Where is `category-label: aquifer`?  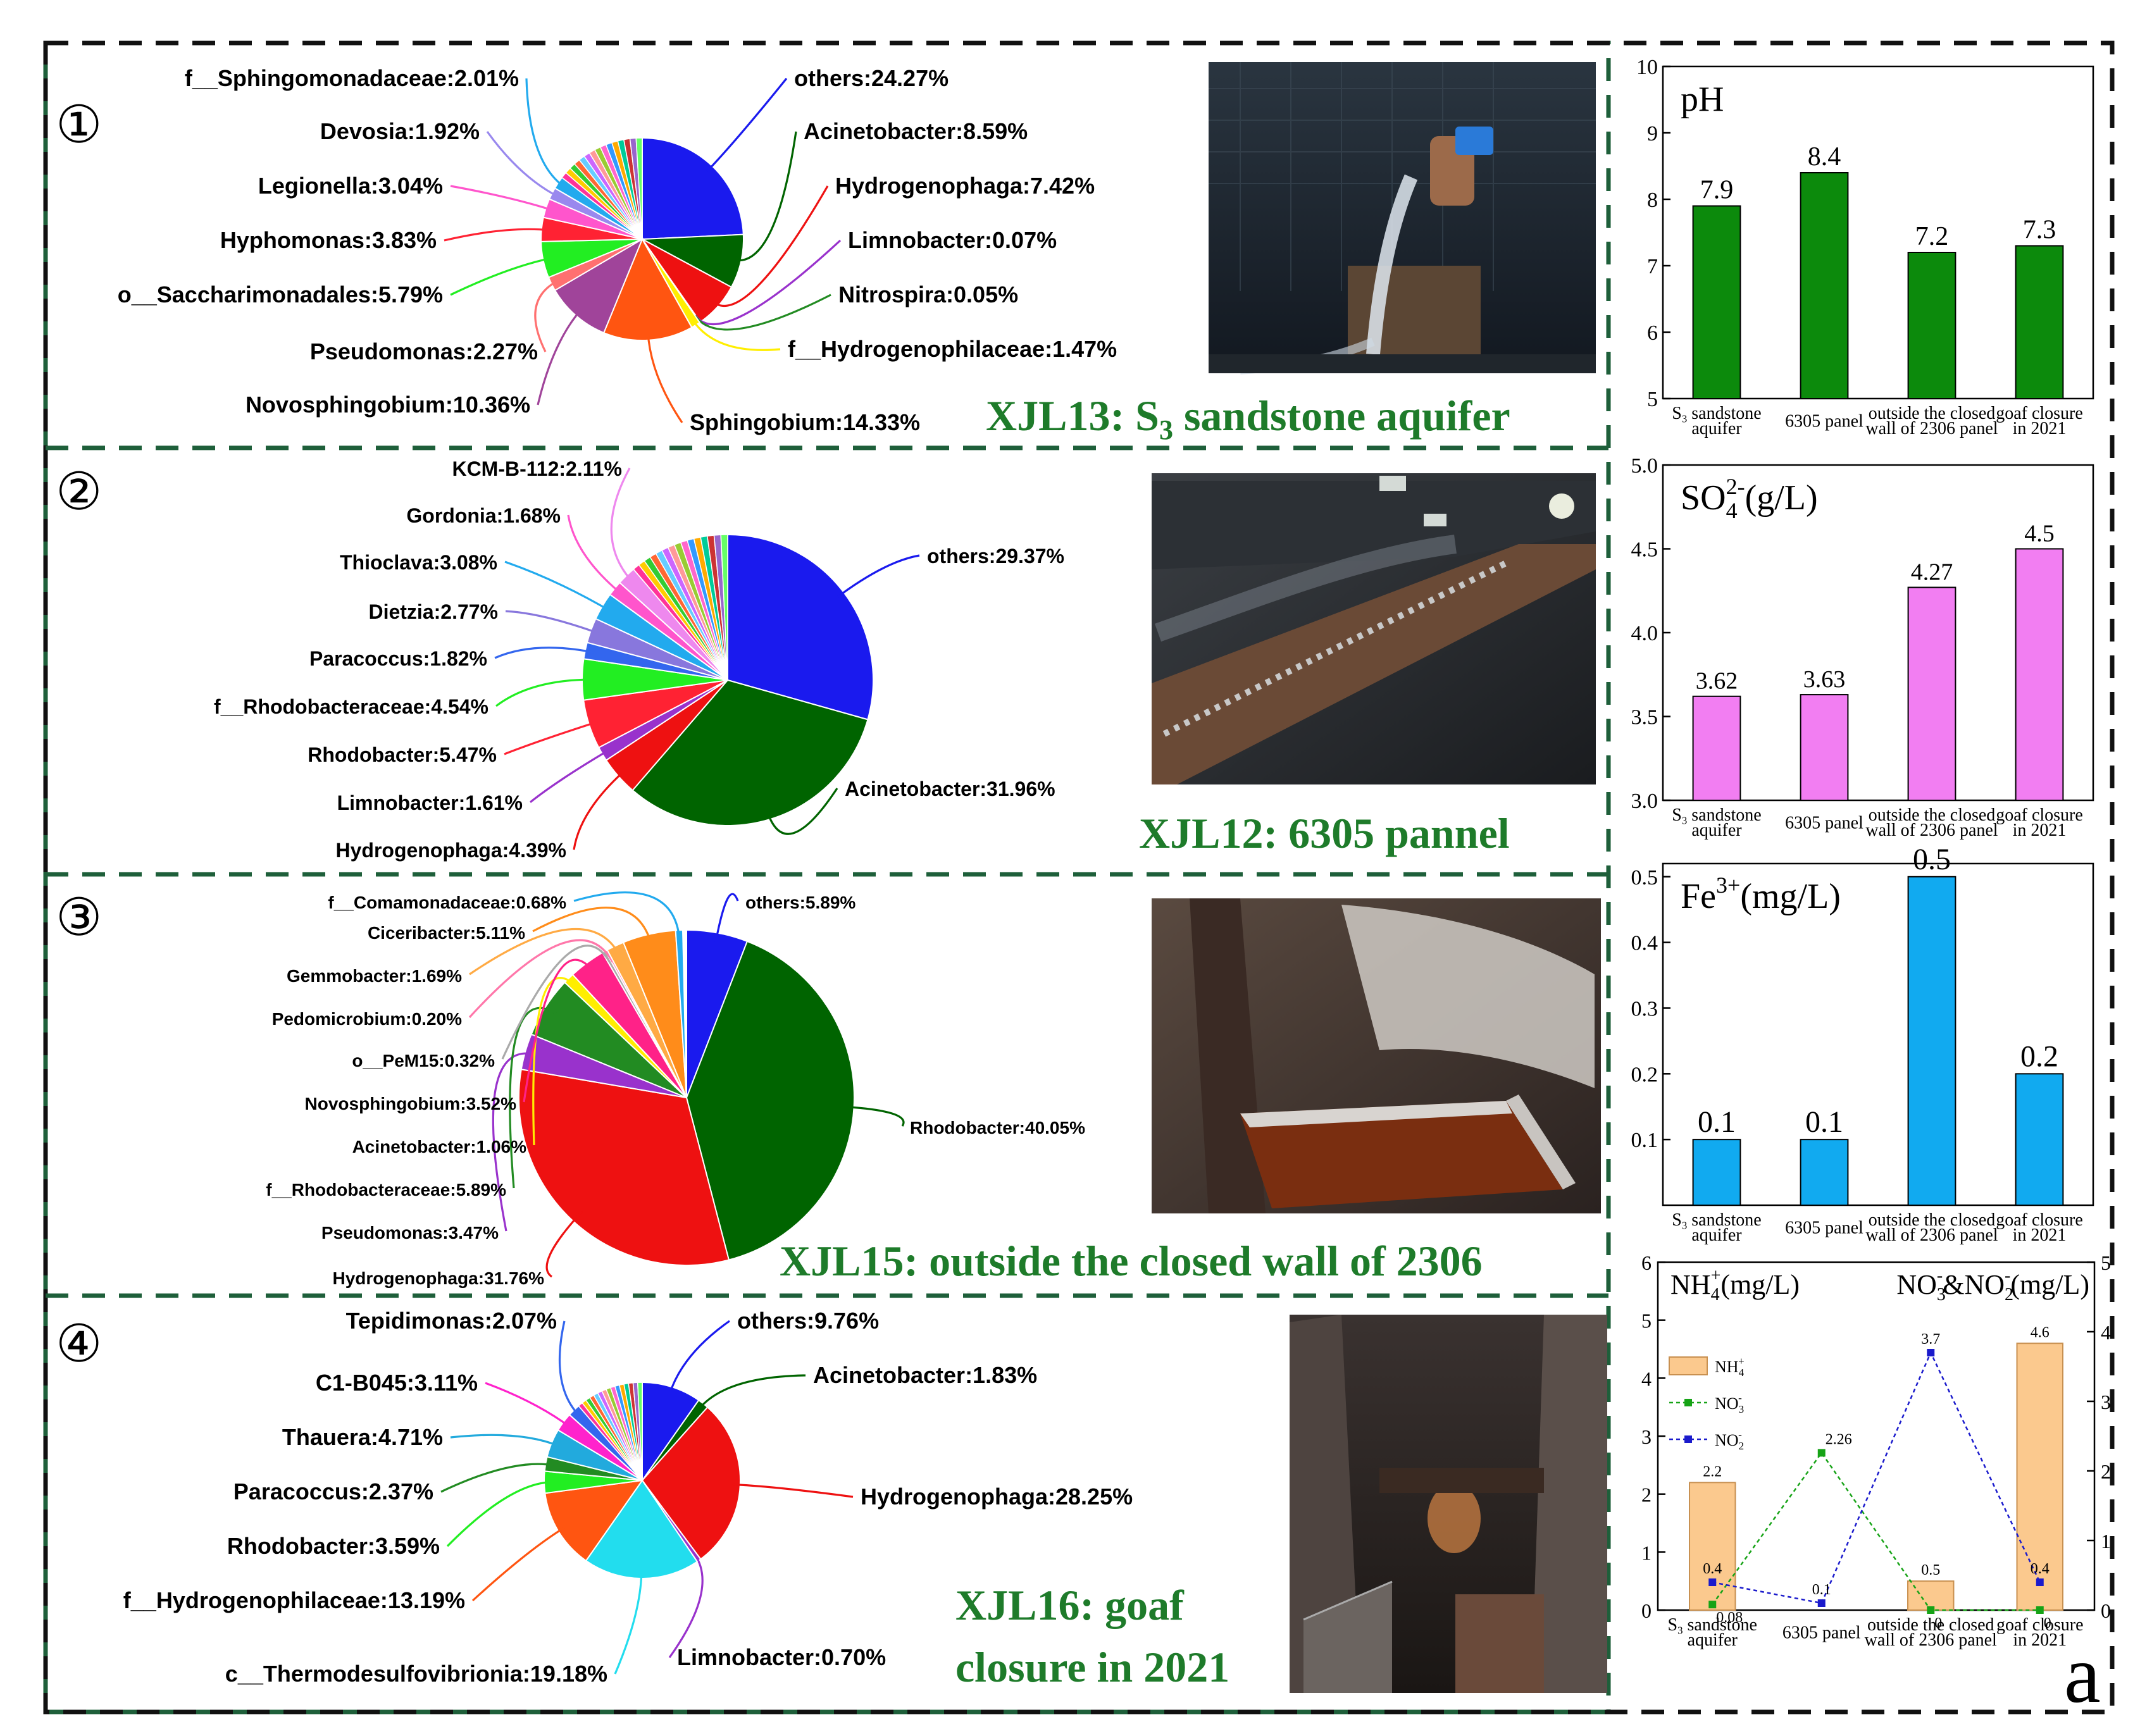 category-label: aquifer is located at coordinates (1716, 1235).